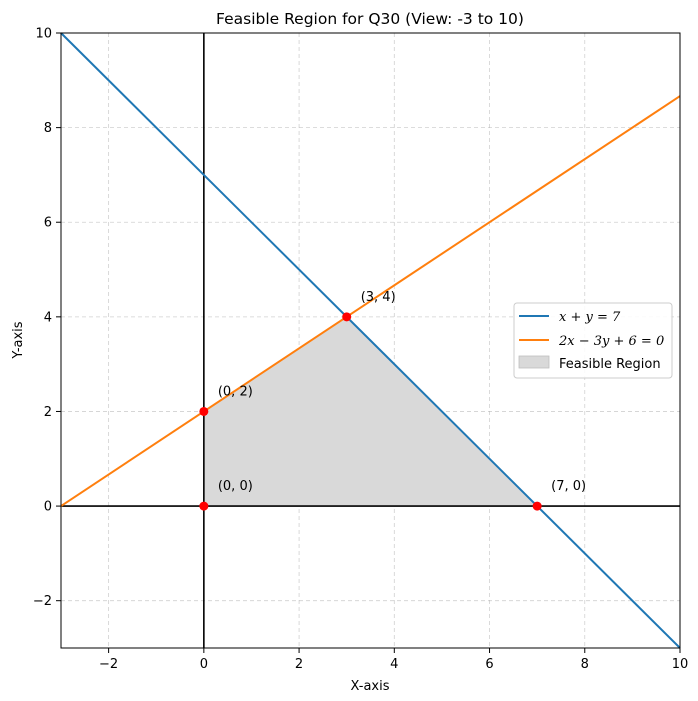  Describe the element at coordinates (610, 364) in the screenshot. I see `legend-label-region: Feasible Region` at that location.